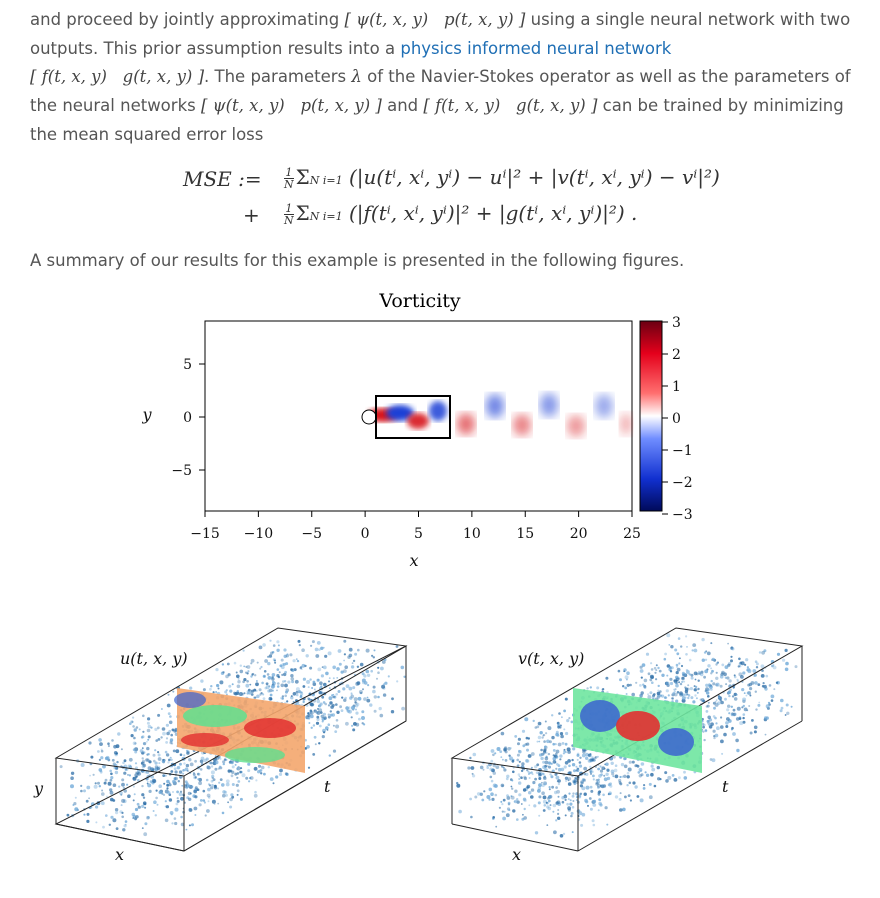  Describe the element at coordinates (682, 451) in the screenshot. I see `colorbar-tick-label: −1` at that location.